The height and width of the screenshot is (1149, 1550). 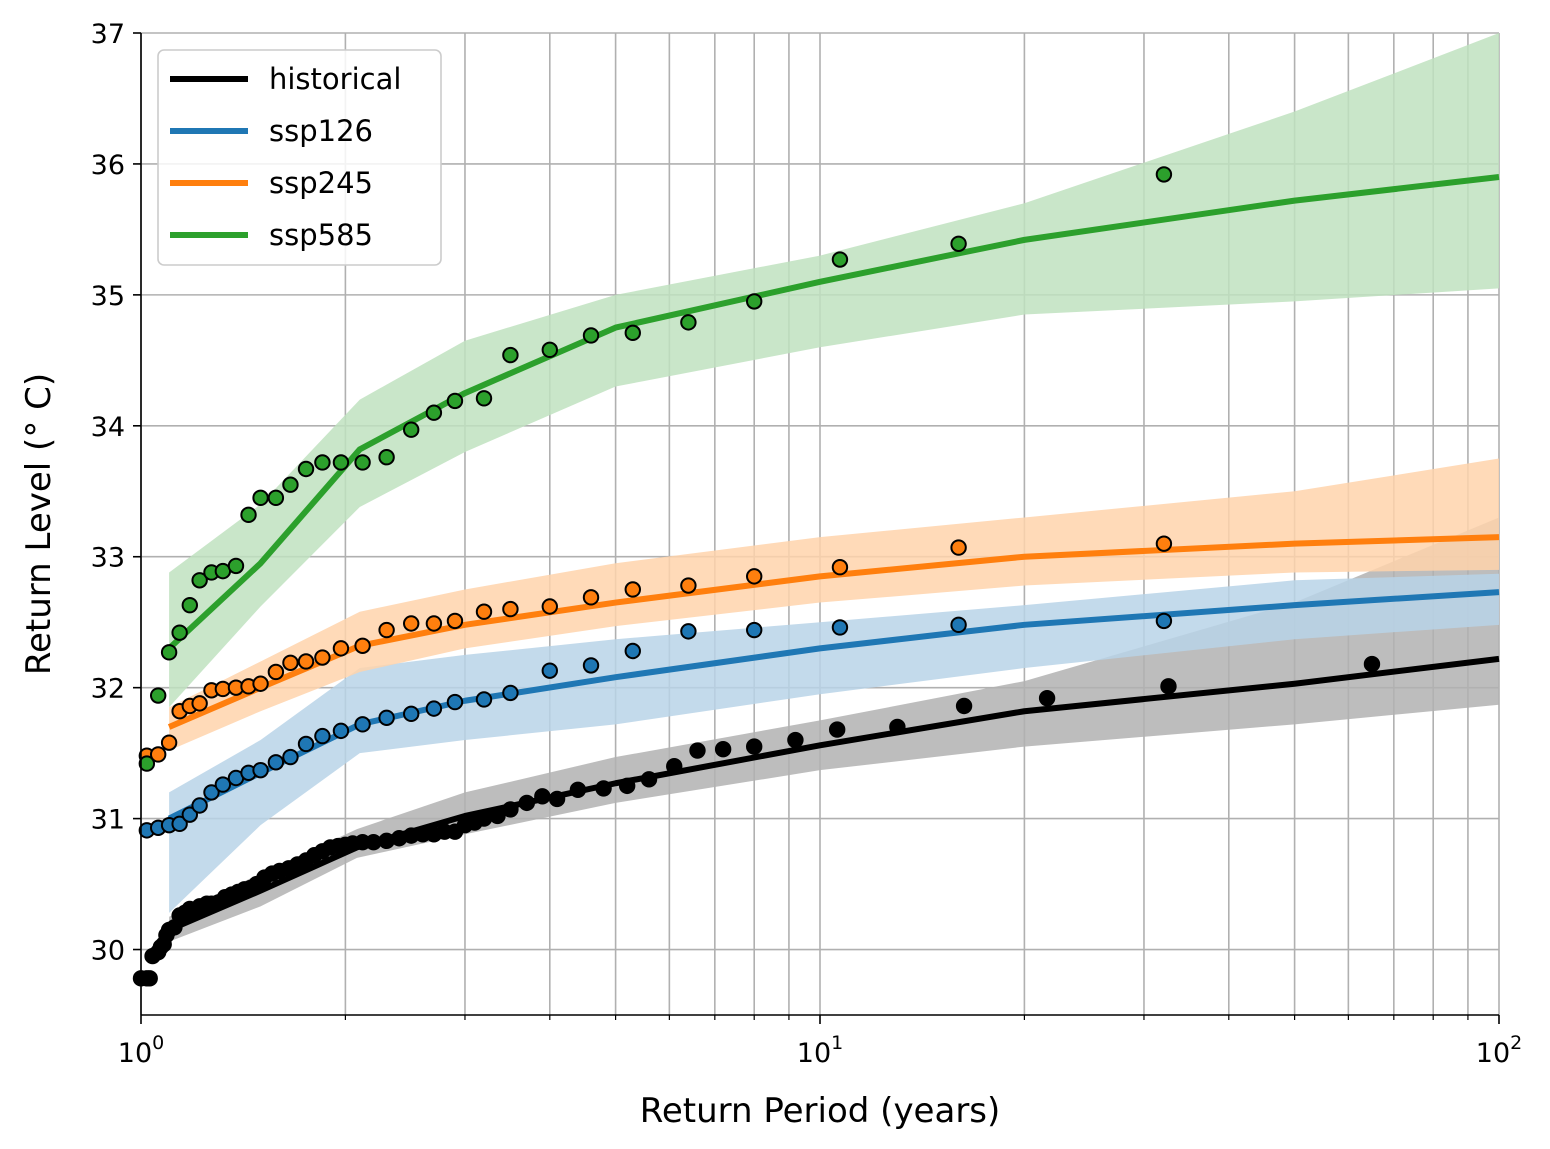 I want to click on y-tick-label: 36, so click(x=108, y=165).